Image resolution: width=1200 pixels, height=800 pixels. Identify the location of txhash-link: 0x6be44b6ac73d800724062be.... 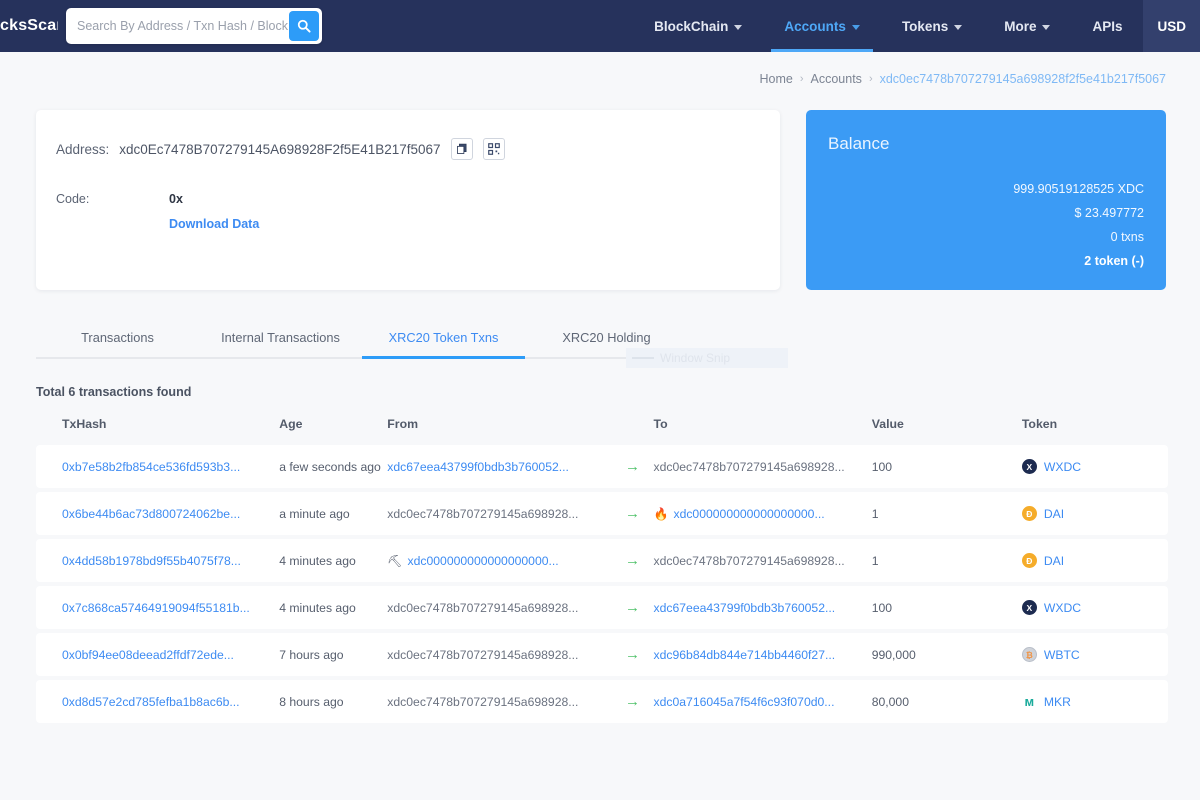
(151, 513).